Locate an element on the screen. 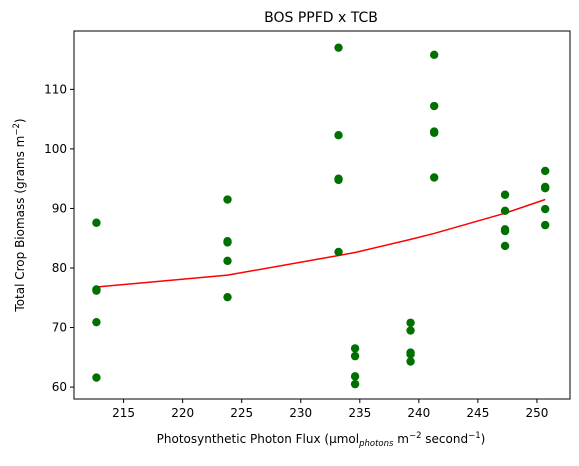 This screenshot has width=579, height=466. y-tick-label: 80 is located at coordinates (59, 268).